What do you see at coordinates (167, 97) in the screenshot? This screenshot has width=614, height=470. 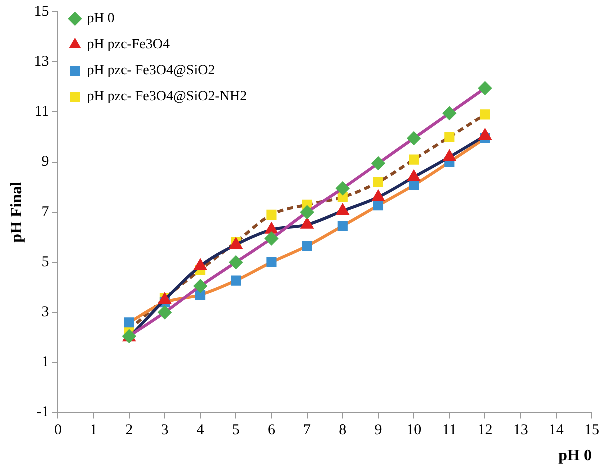 I see `legend-label: pH pzc- Fe3O4@SiO2-NH2` at bounding box center [167, 97].